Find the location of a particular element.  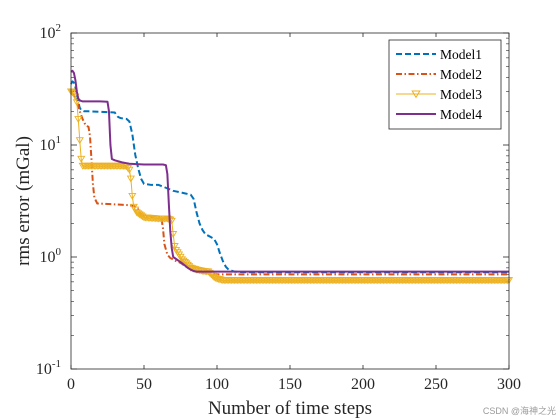

y-tick-label: 10¹ is located at coordinates (51, 144).